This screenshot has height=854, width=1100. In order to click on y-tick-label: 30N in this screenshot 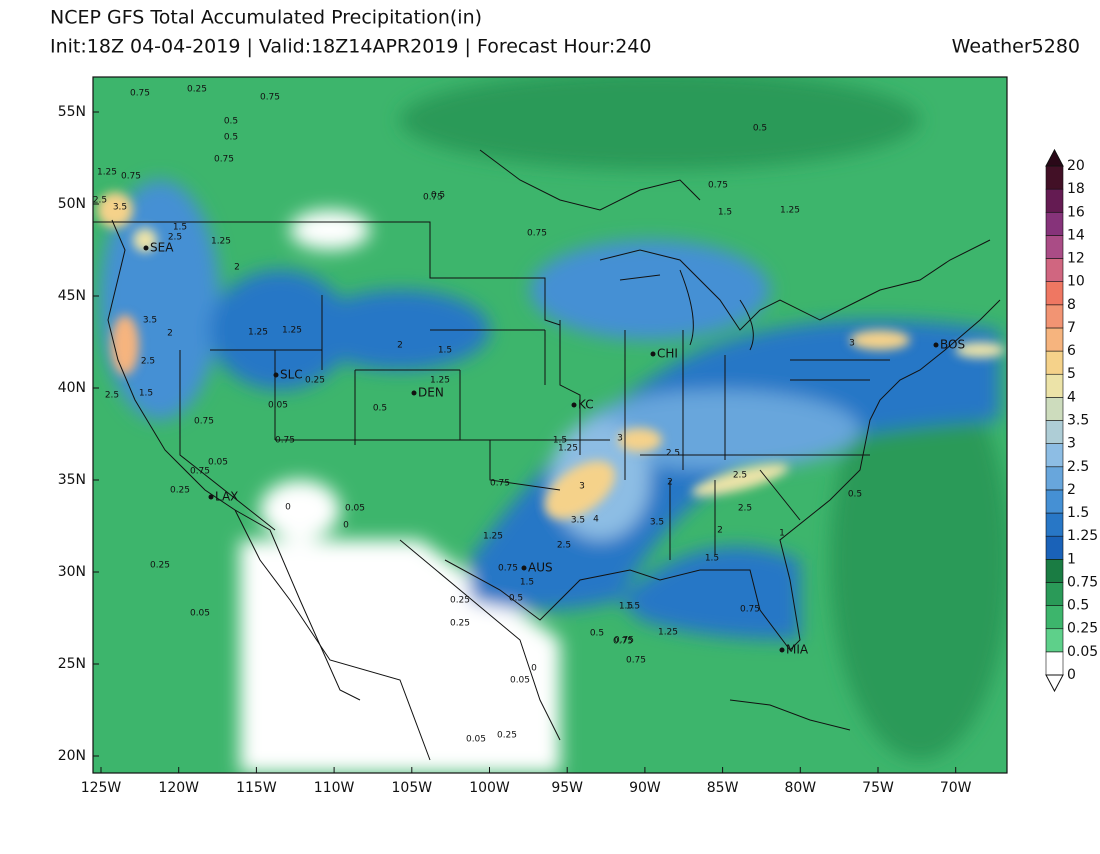, I will do `click(72, 572)`.